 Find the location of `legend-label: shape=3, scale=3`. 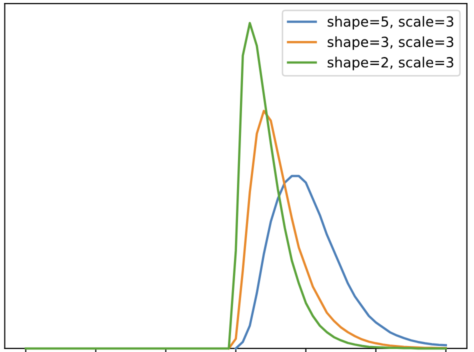

legend-label: shape=3, scale=3 is located at coordinates (391, 43).